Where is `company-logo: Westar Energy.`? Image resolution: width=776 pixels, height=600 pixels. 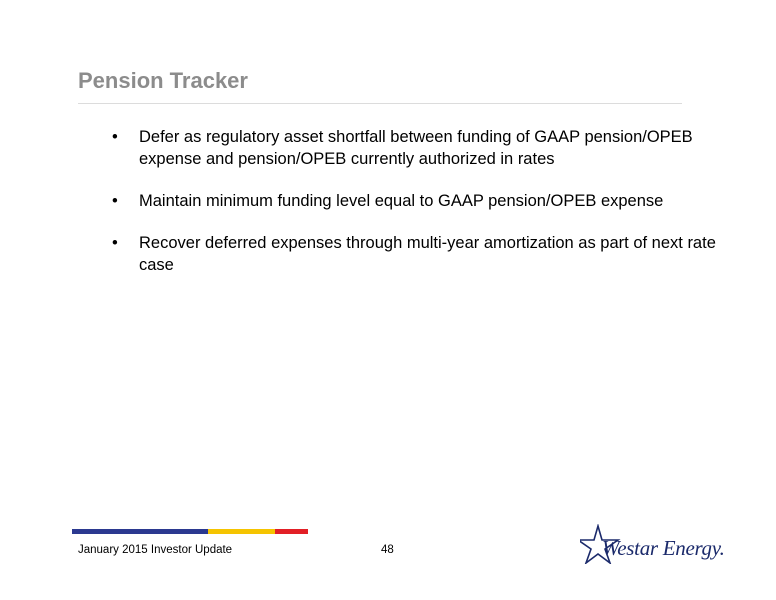
company-logo: Westar Energy. is located at coordinates (652, 545).